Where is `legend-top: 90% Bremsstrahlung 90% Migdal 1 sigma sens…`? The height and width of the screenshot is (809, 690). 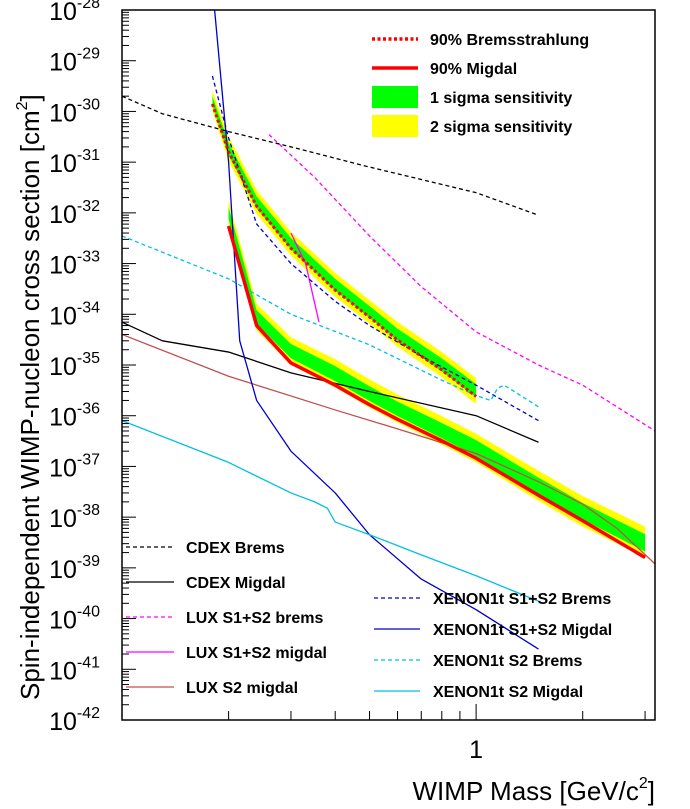 legend-top: 90% Bremsstrahlung 90% Migdal 1 sigma sens… is located at coordinates (480, 84).